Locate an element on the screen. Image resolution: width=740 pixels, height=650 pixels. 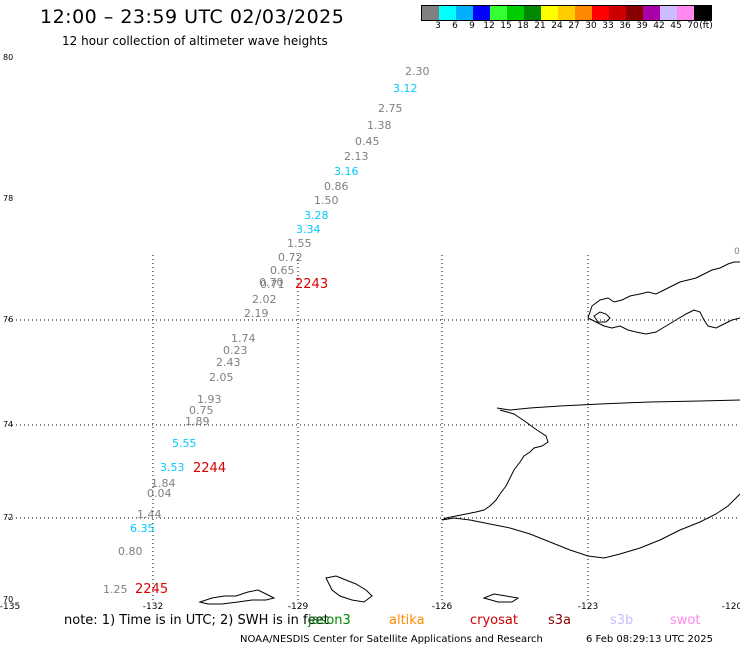
longitude-label: -132 is located at coordinates (153, 607).